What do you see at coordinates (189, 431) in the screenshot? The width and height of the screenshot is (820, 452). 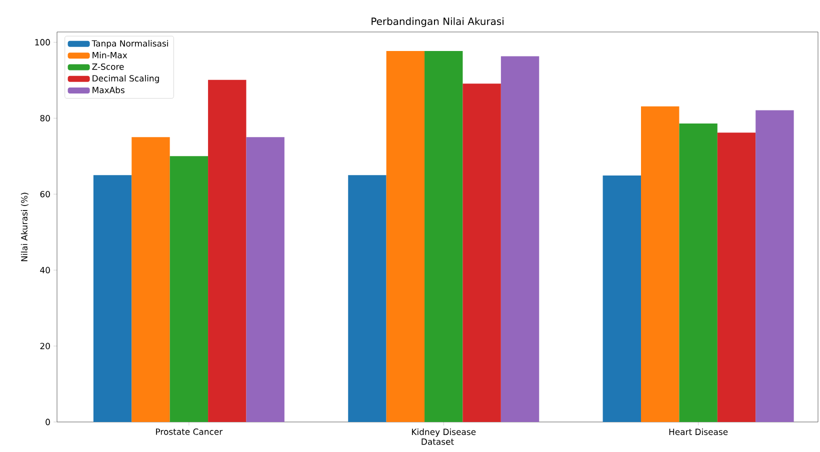 I see `x-tick-label: Prostate Cancer` at bounding box center [189, 431].